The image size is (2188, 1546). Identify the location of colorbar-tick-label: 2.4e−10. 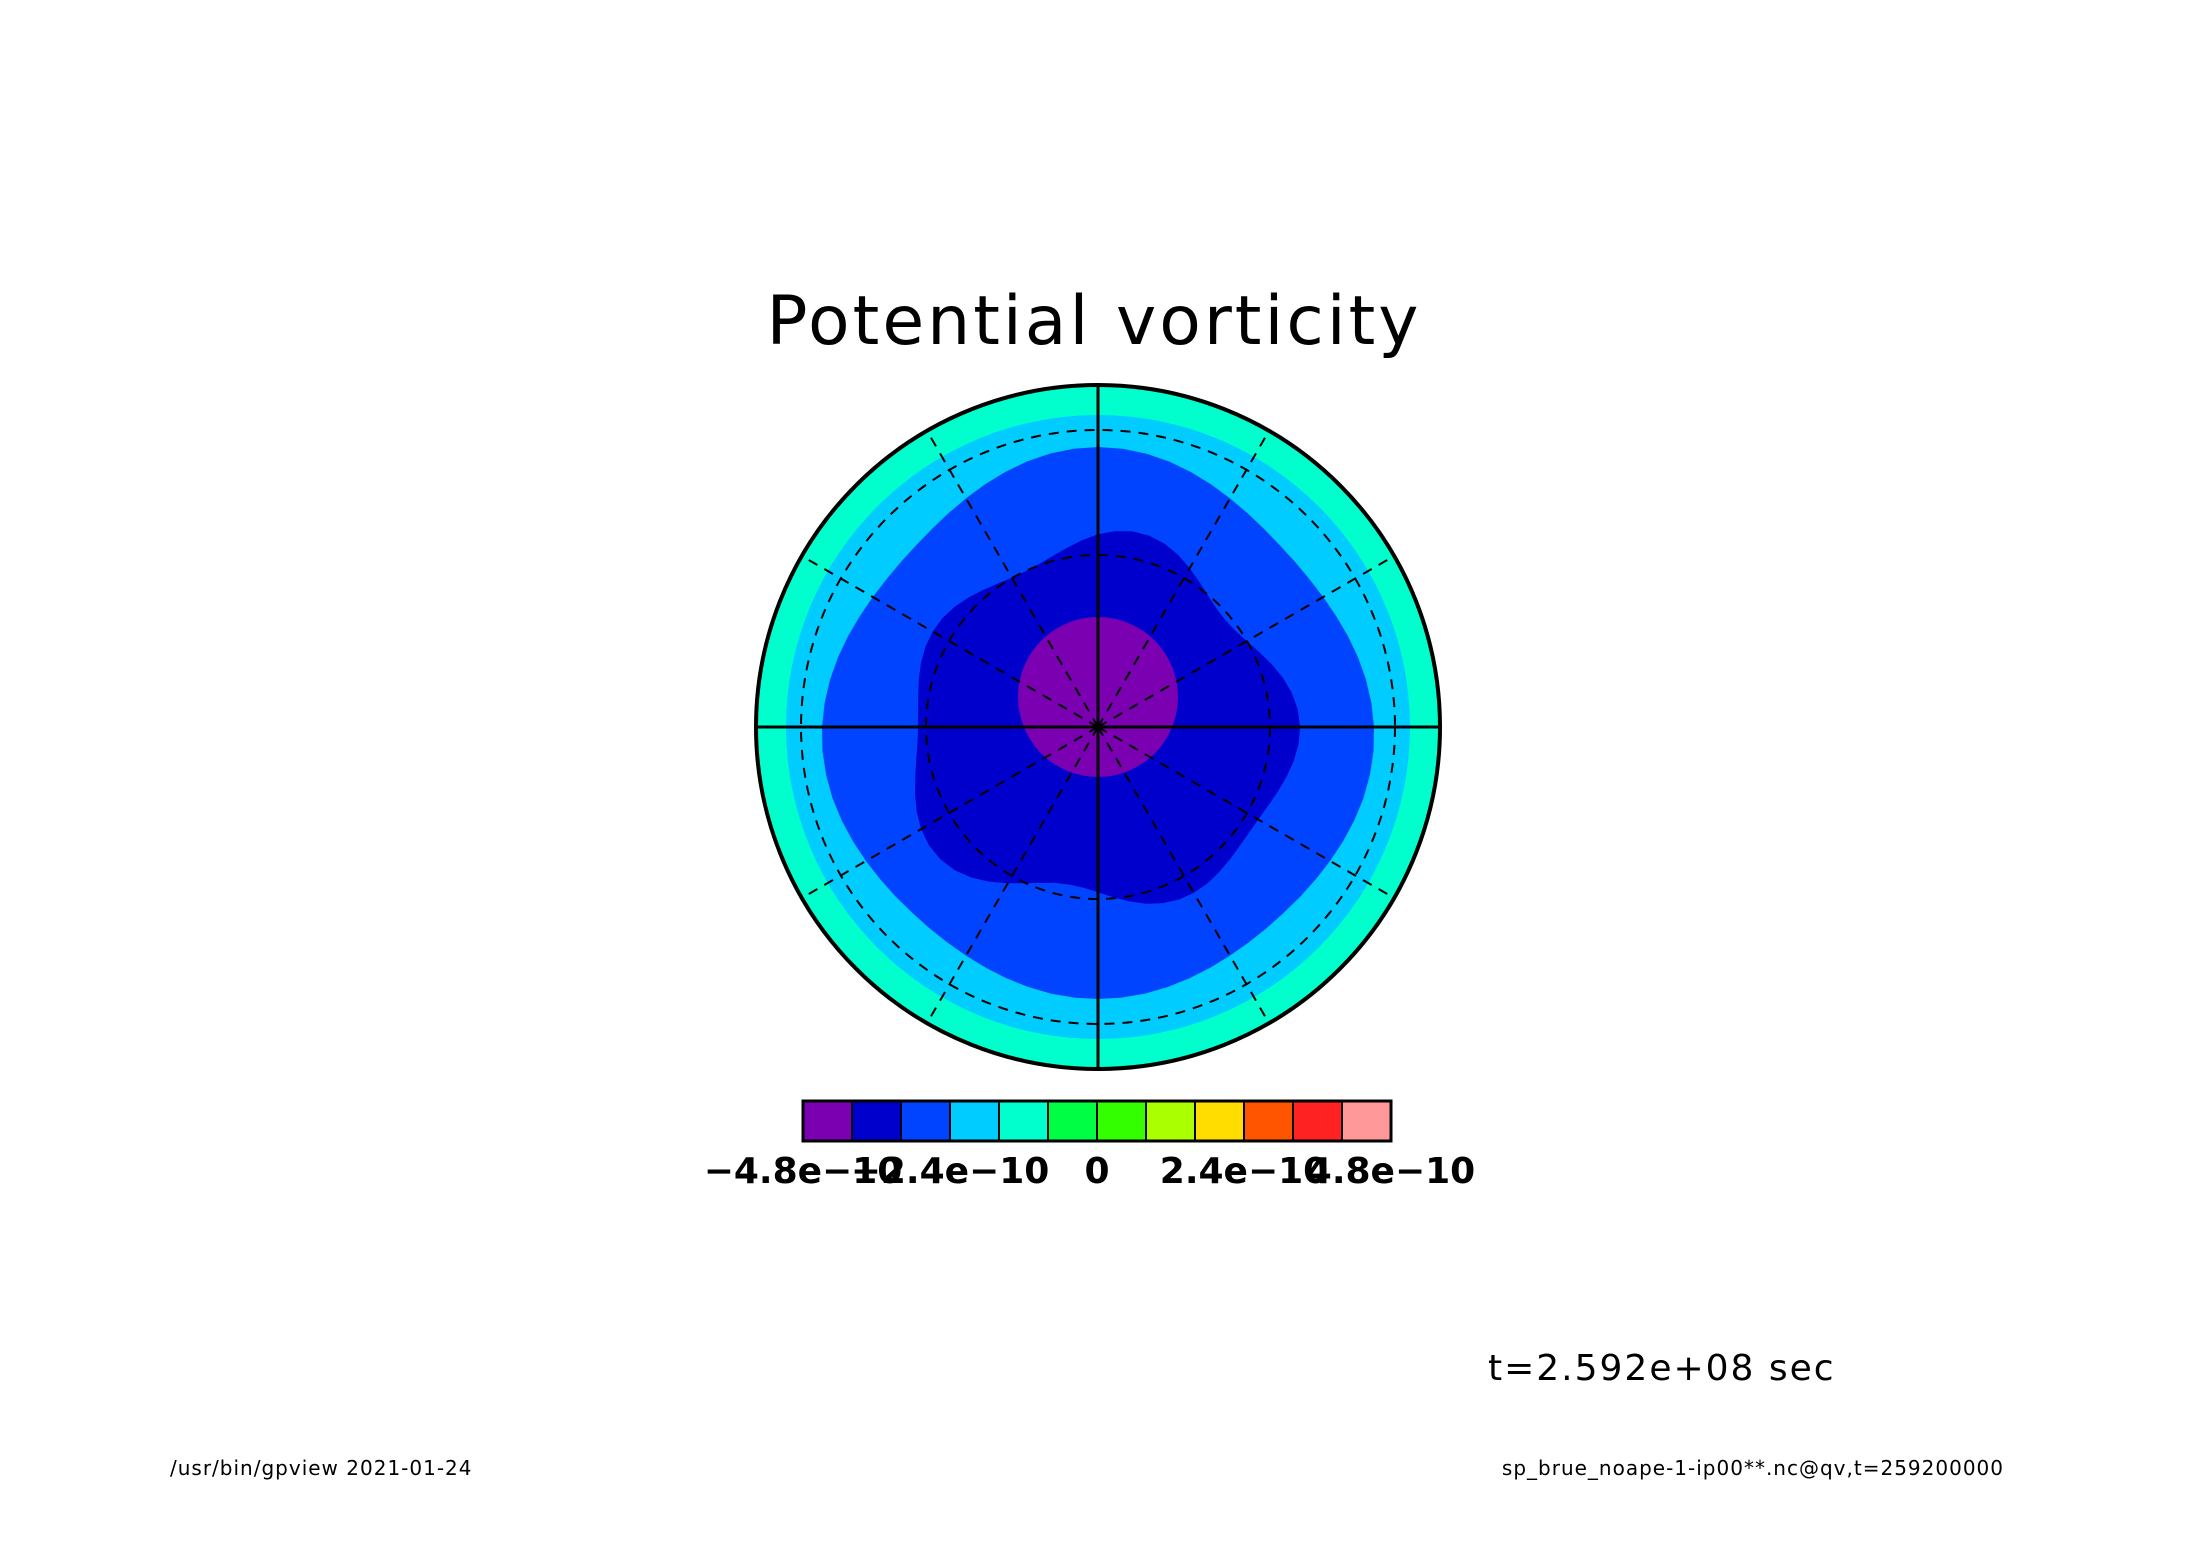
(1244, 1171).